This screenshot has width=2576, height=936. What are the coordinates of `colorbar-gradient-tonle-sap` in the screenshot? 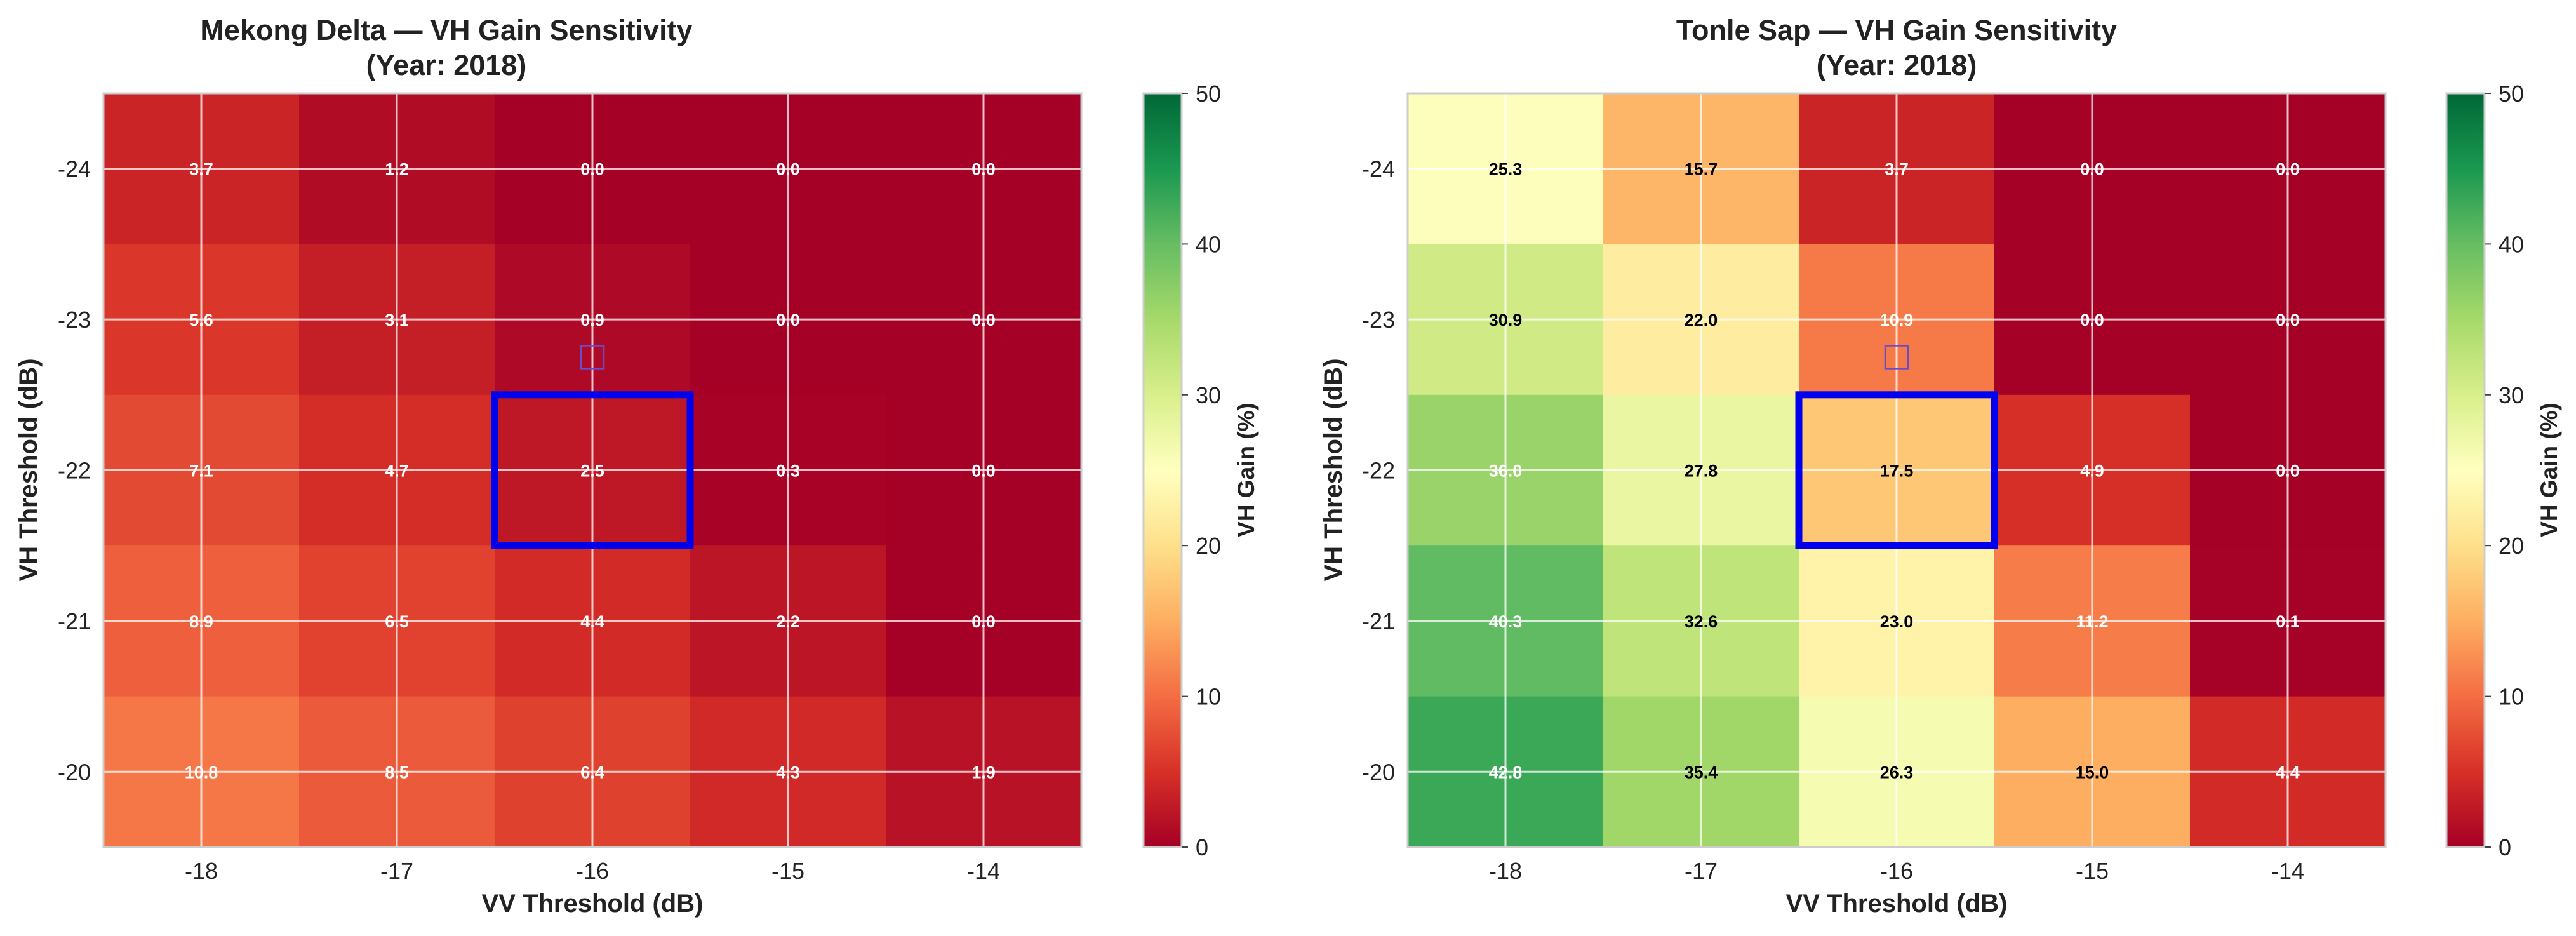 It's located at (2465, 470).